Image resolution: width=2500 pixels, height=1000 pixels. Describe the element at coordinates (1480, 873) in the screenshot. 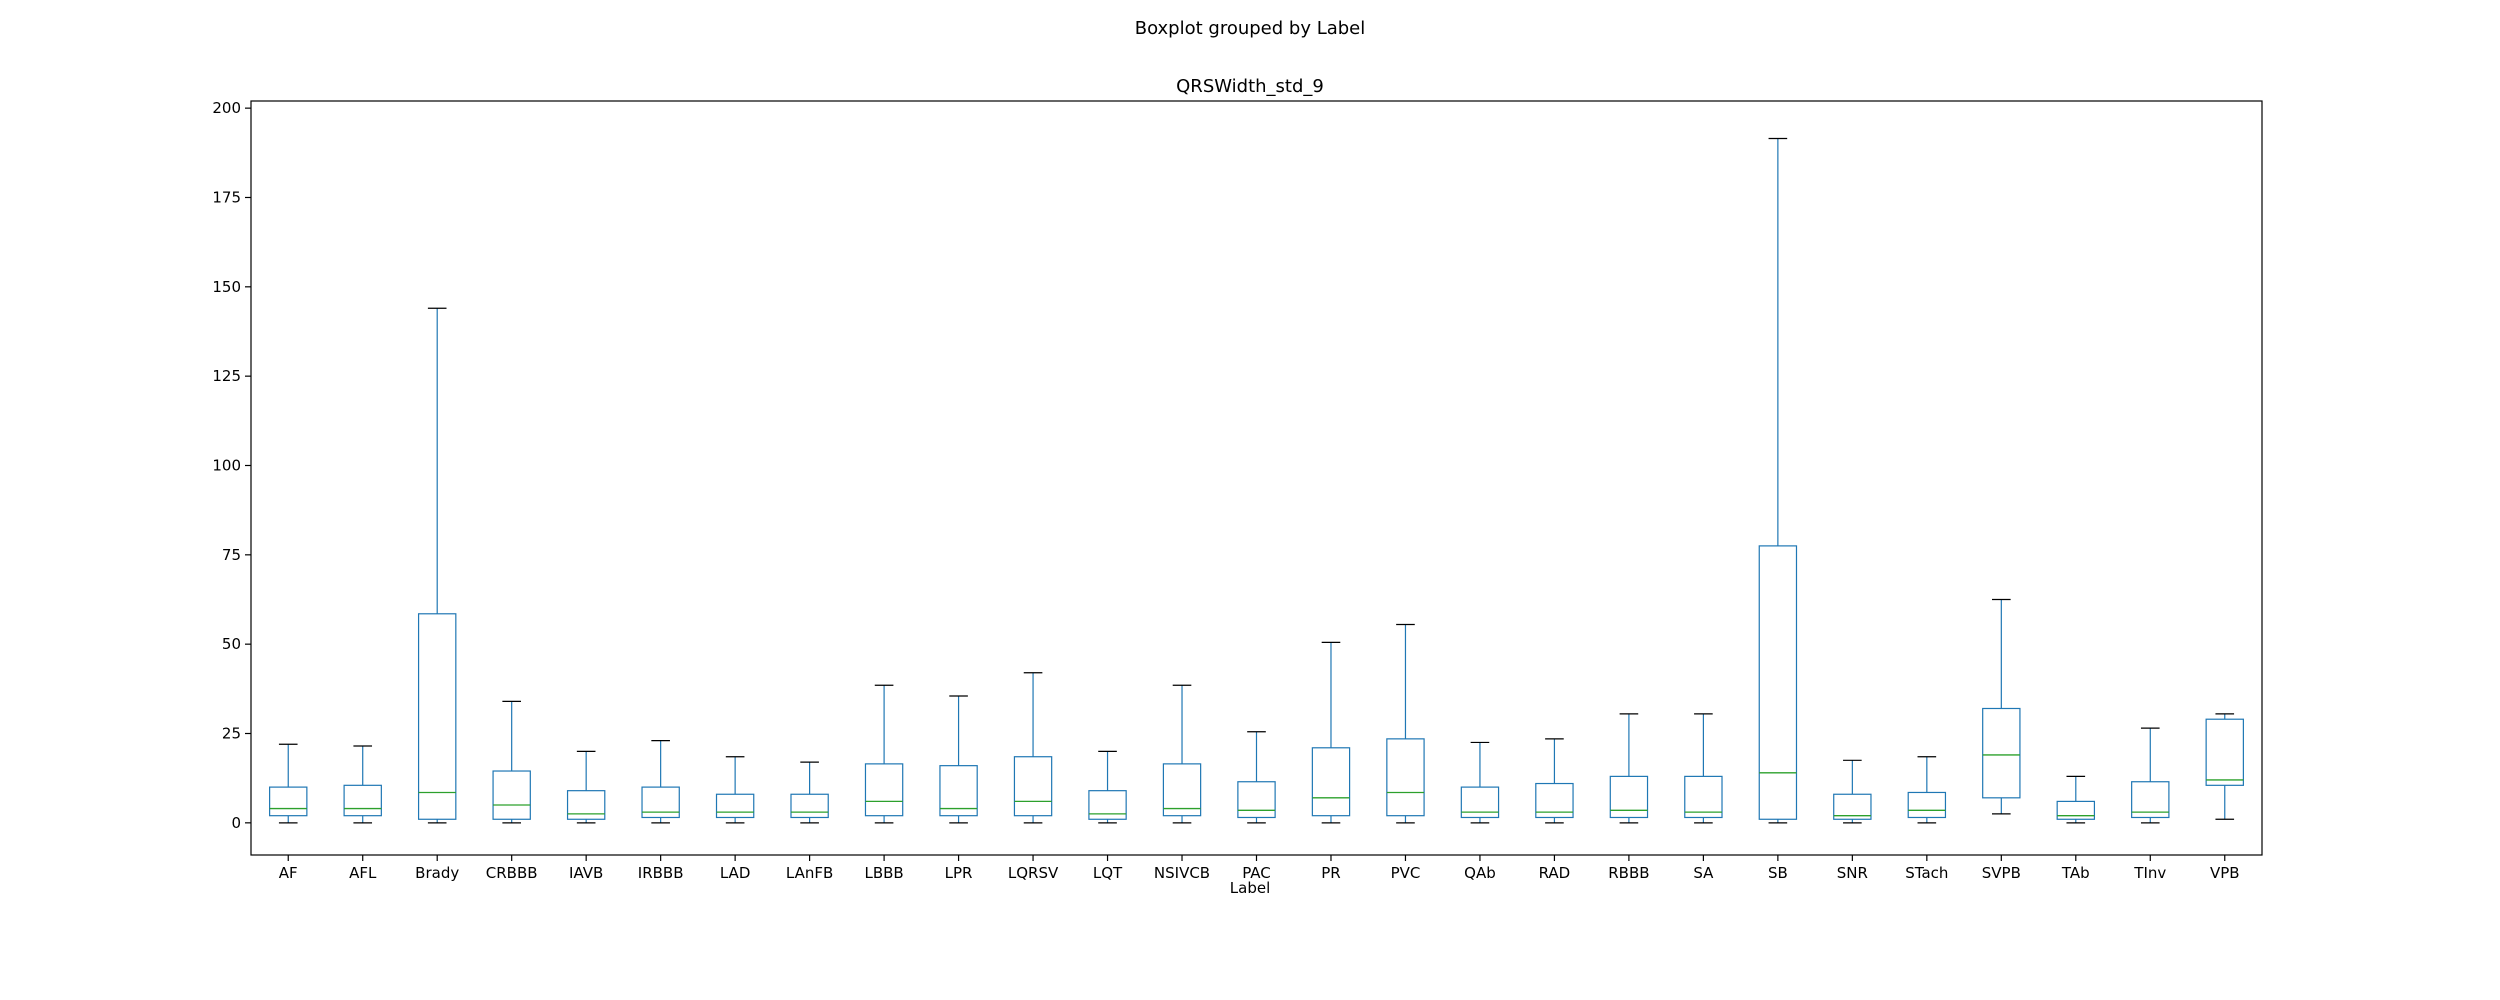

I see `x-tick-label: QAb` at that location.